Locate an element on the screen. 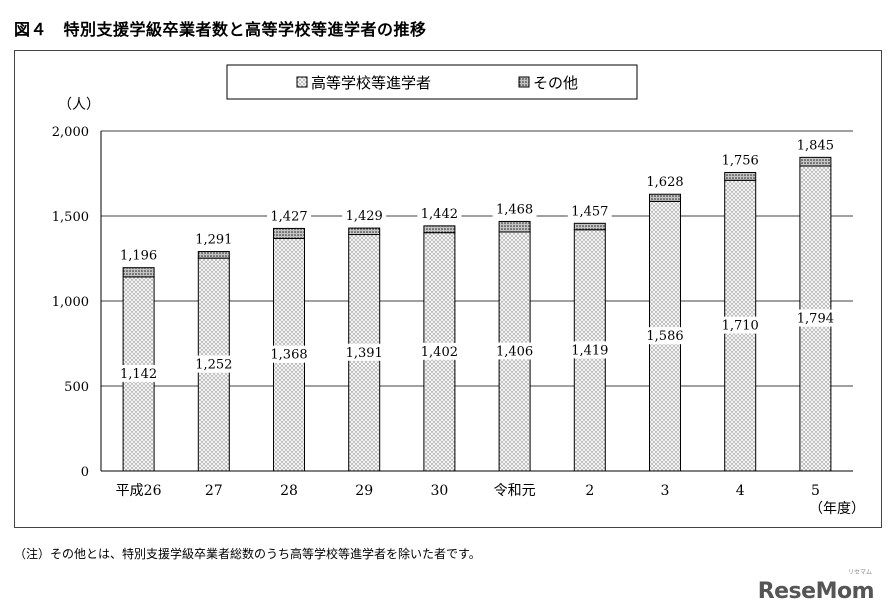  data-label-high-school: 1,794 is located at coordinates (815, 319).